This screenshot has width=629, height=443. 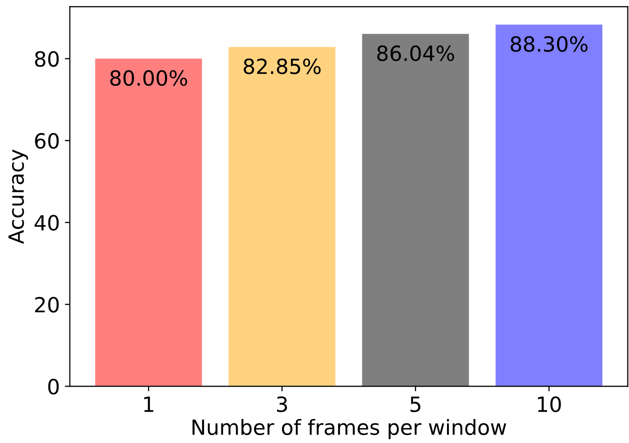 What do you see at coordinates (47, 304) in the screenshot?
I see `y-tick-label: 20` at bounding box center [47, 304].